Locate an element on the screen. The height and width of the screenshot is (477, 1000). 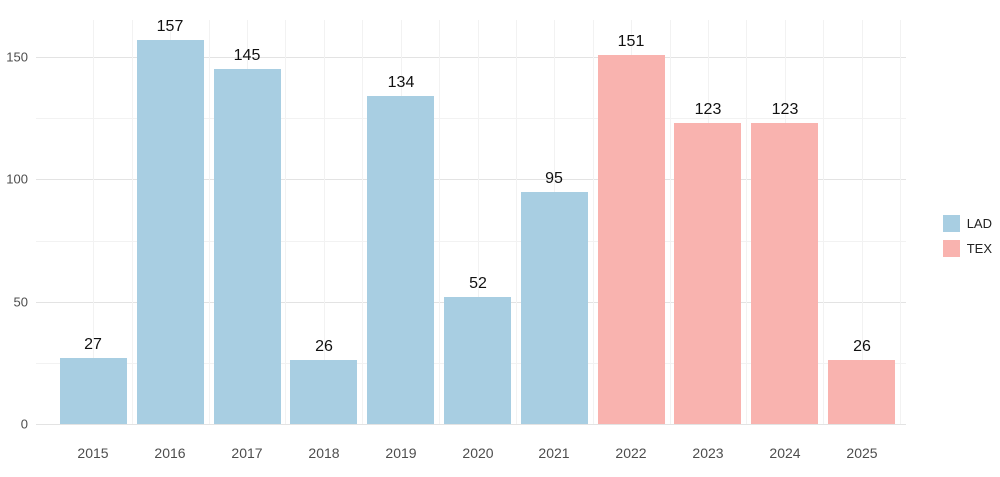
bar-value-label: 157 is located at coordinates (170, 26).